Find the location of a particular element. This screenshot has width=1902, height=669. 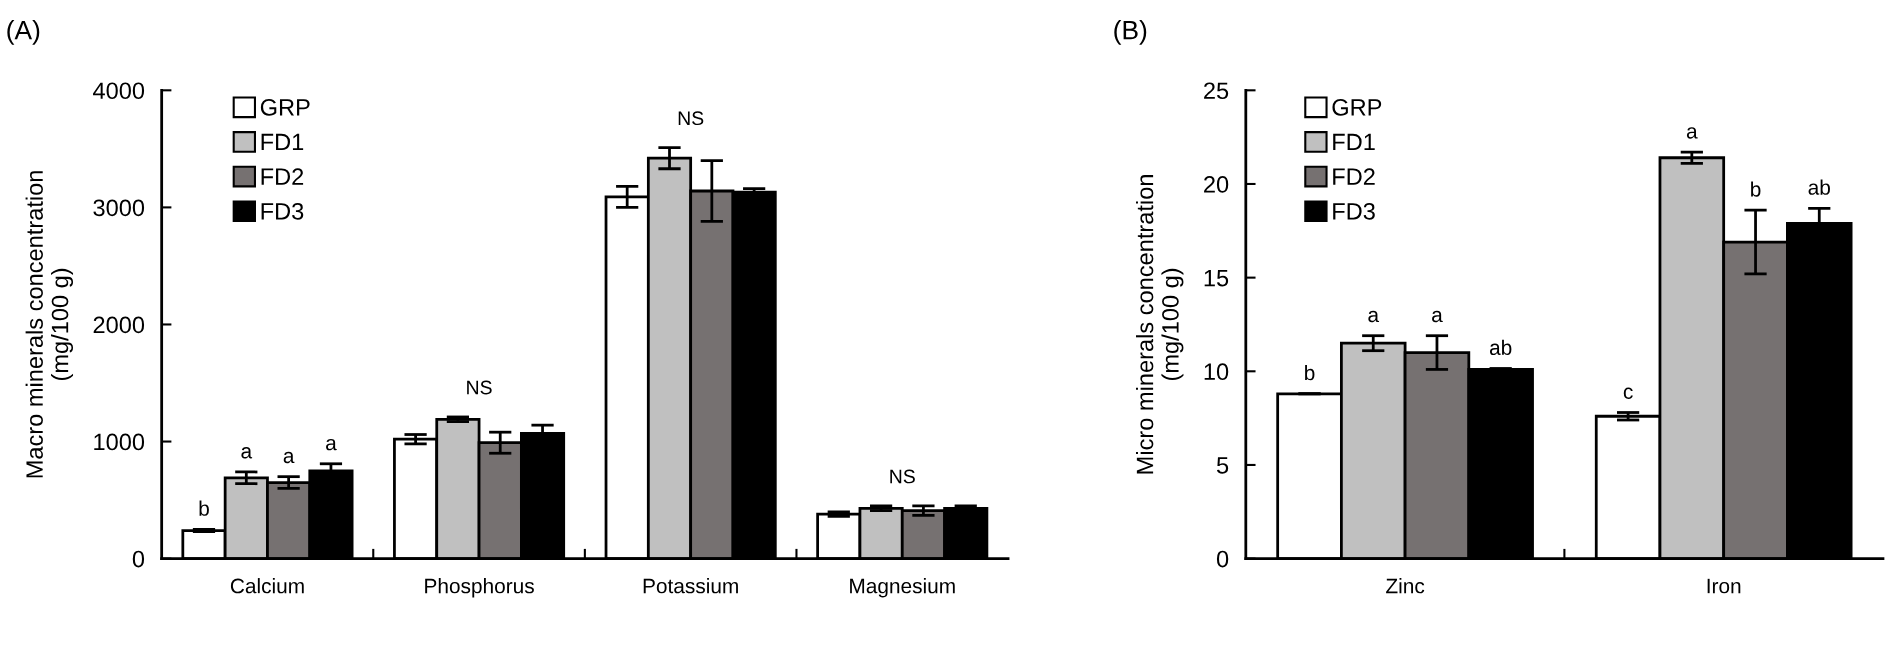

y-tick-label: 25 is located at coordinates (1216, 91).